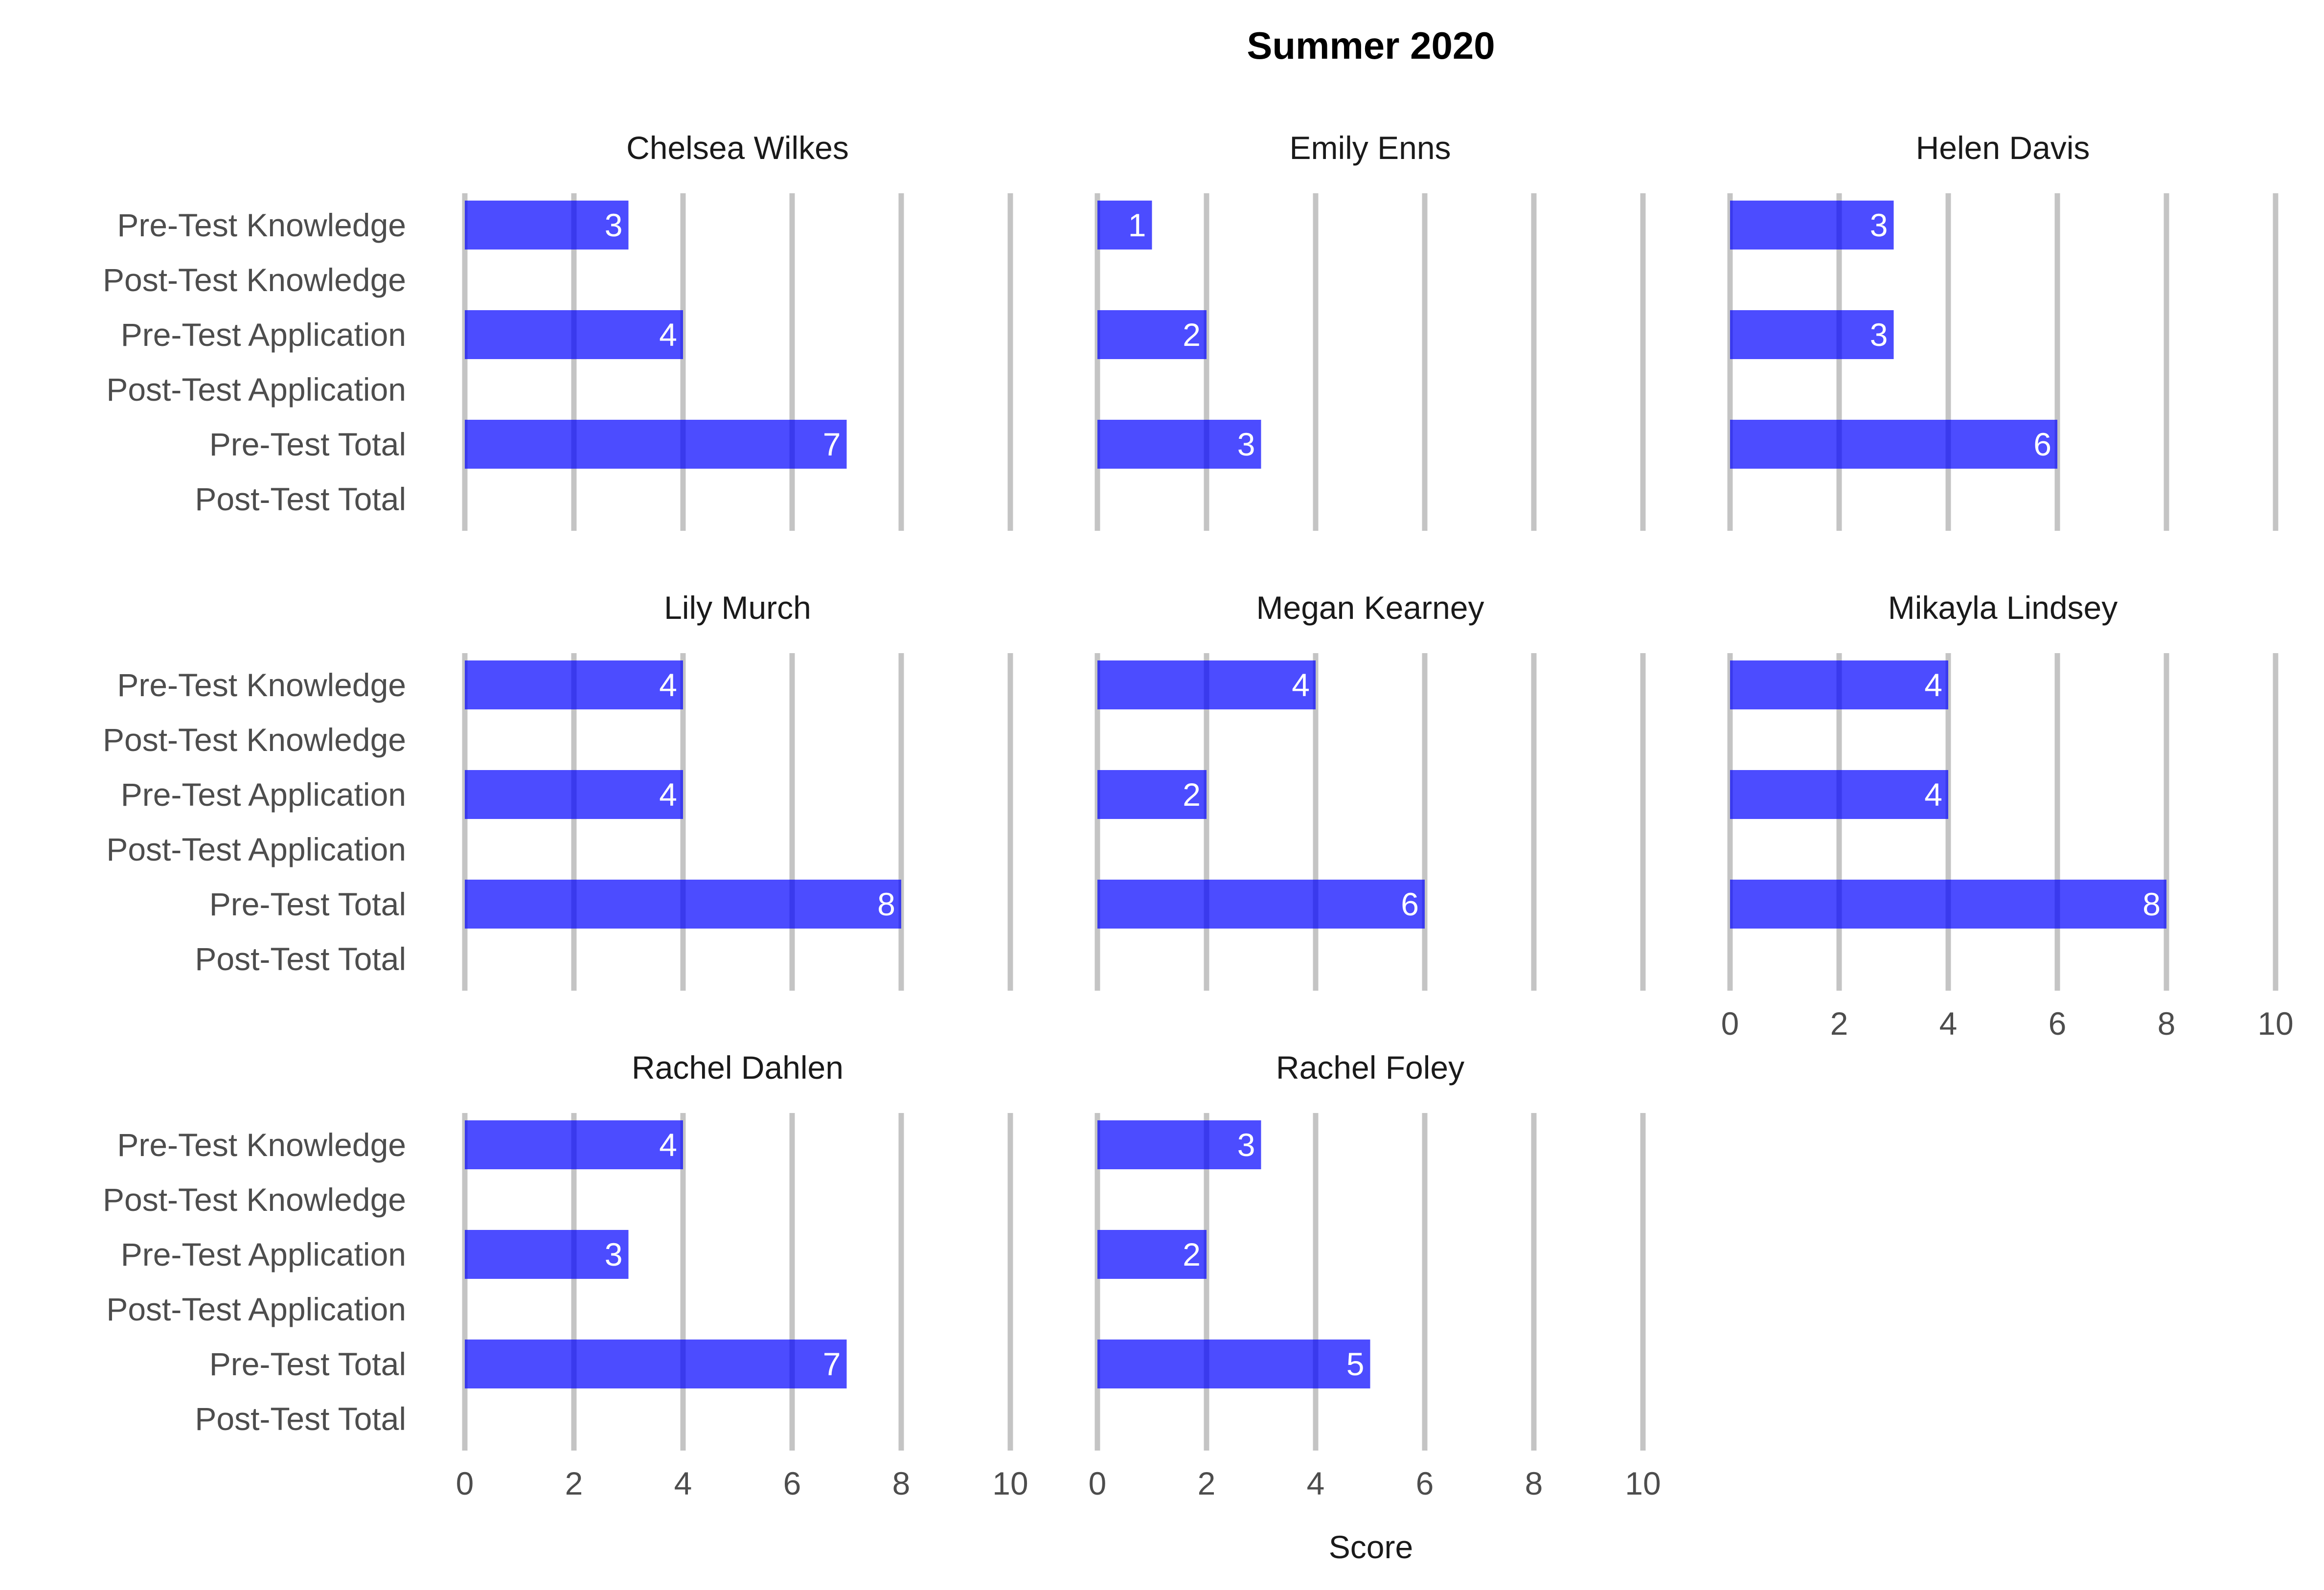 This screenshot has height=1590, width=2324. I want to click on panel-title: Chelsea Wilkes, so click(738, 148).